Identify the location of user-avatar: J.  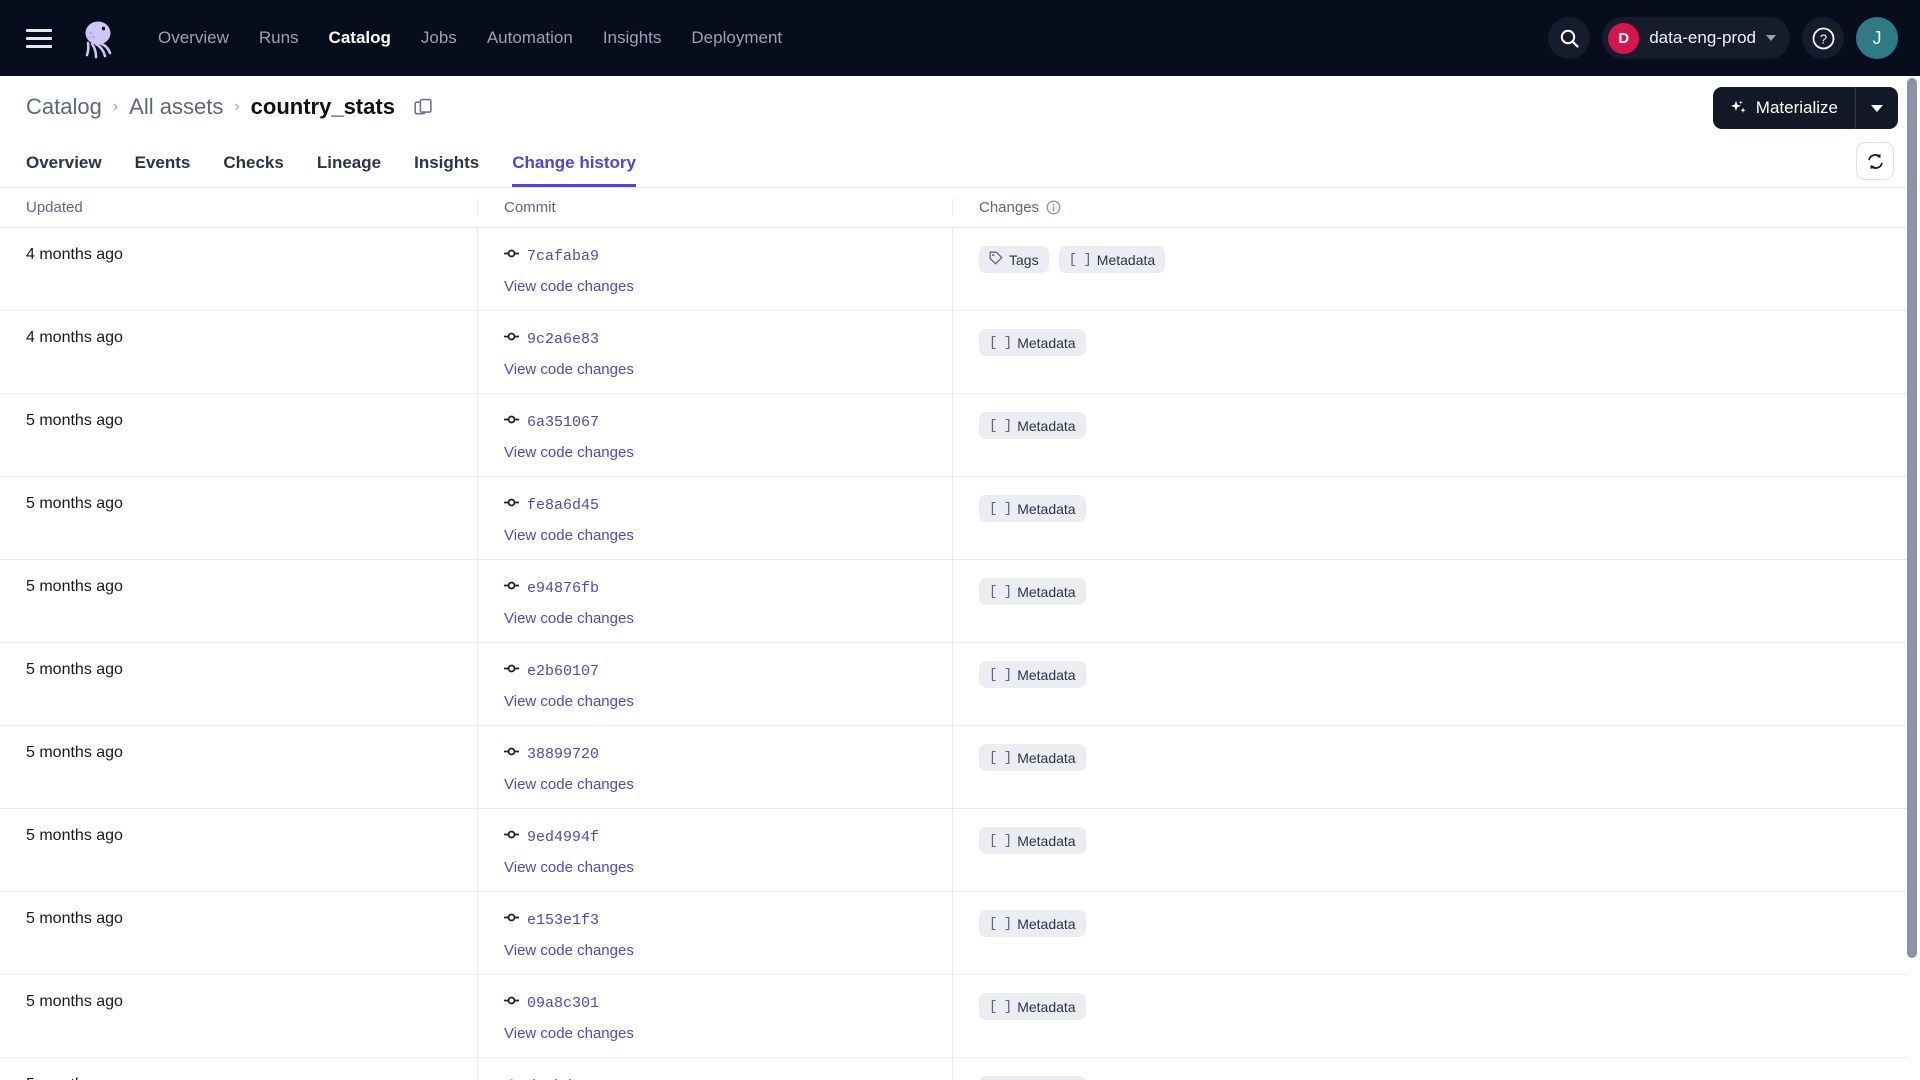
(1877, 38).